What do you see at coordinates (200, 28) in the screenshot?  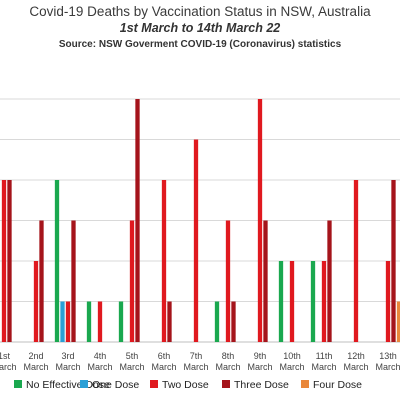 I see `chart-subtitle: 1st March to 14th March 22` at bounding box center [200, 28].